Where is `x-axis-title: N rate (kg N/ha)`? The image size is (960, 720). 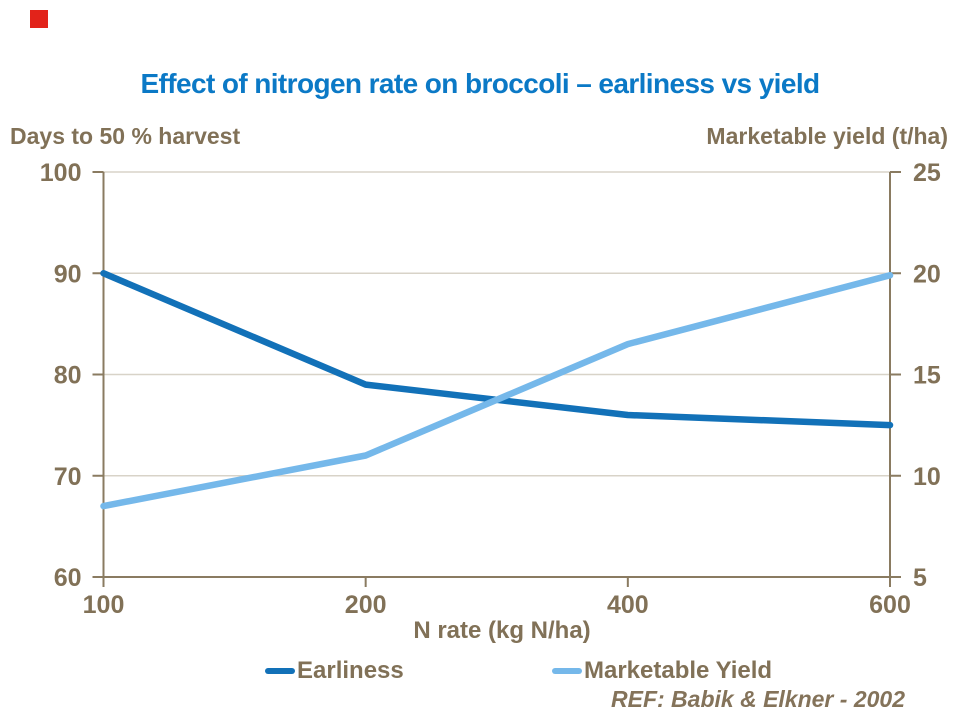 x-axis-title: N rate (kg N/ha) is located at coordinates (502, 630).